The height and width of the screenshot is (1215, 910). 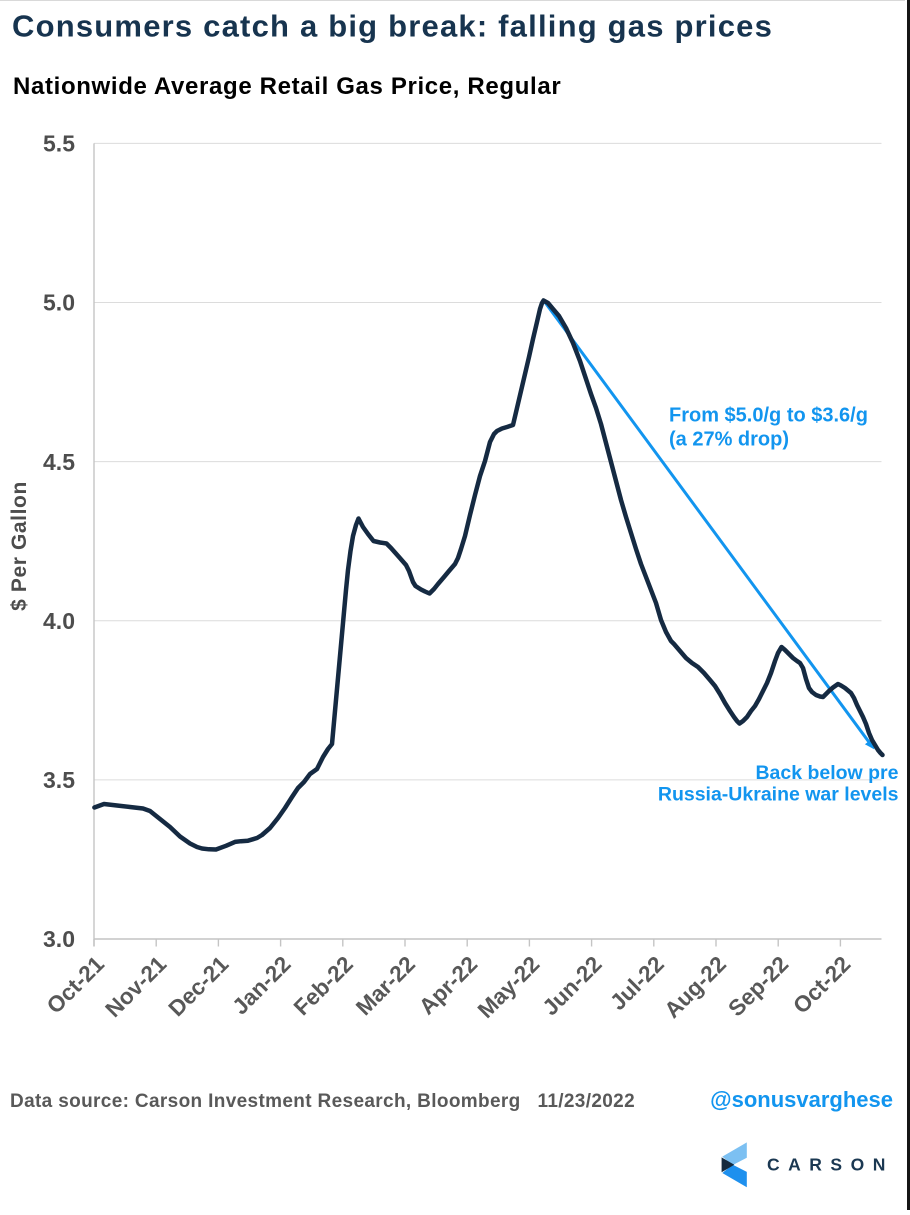 I want to click on svg-text: From $5.0/g to $3.6/g, so click(x=768, y=416).